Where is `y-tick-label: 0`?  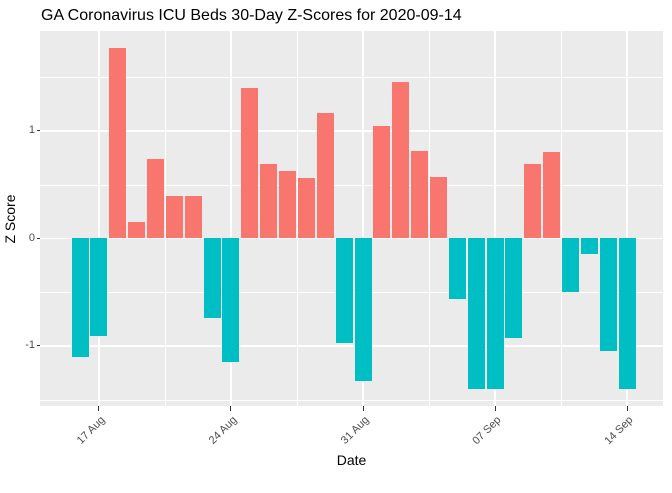 y-tick-label: 0 is located at coordinates (31, 237).